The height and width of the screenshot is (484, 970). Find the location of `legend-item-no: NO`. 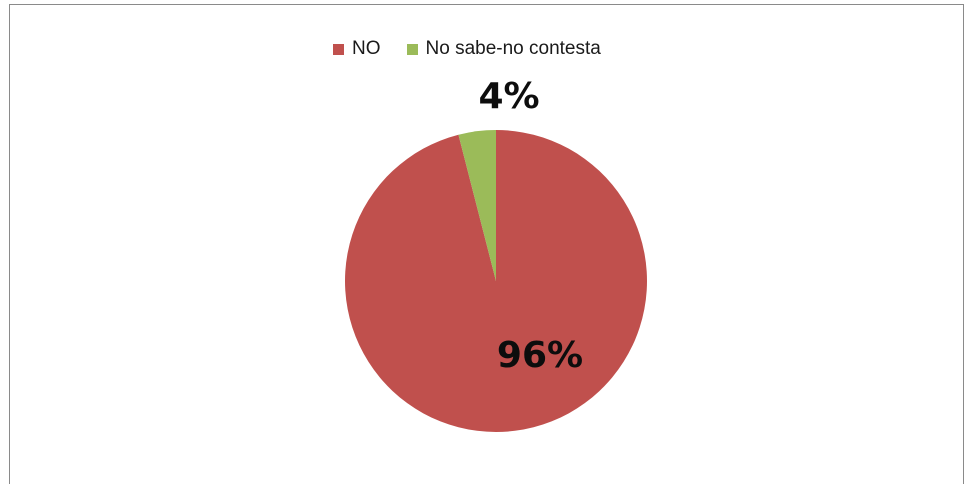

legend-item-no: NO is located at coordinates (357, 49).